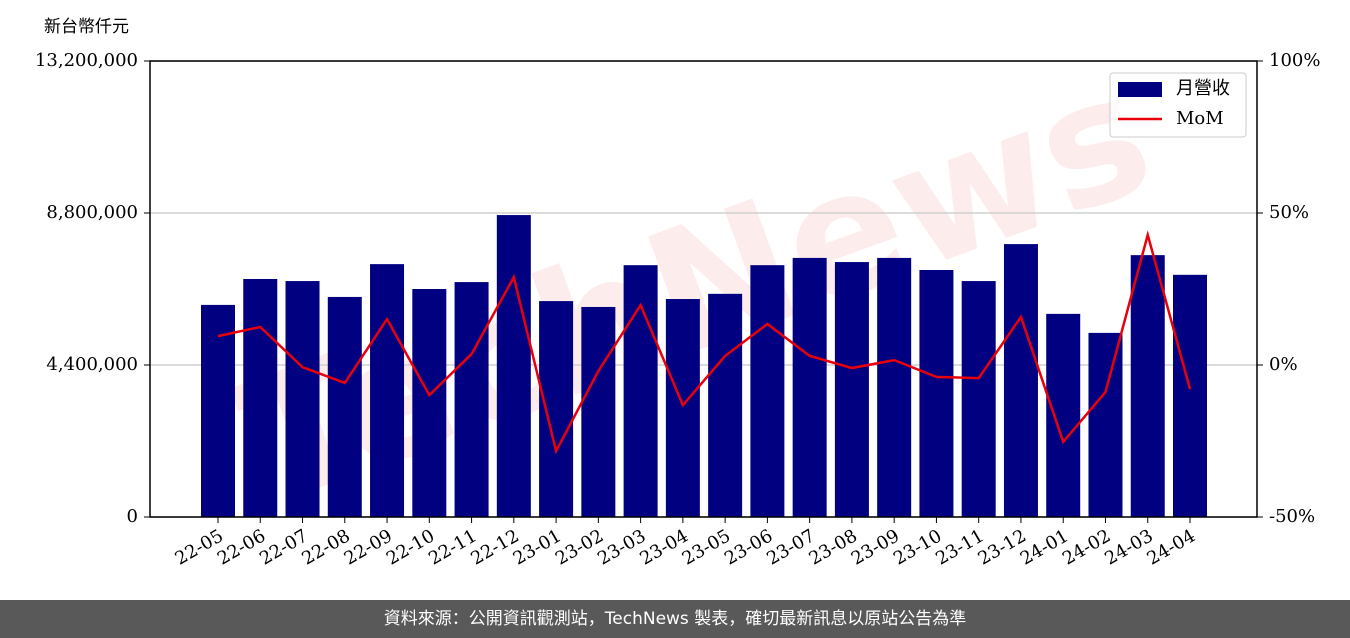 The image size is (1350, 638). Describe the element at coordinates (675, 619) in the screenshot. I see `footer: 資料來源：公開資訊觀測站，TechNews 製表，確切最新訊息以原站公告為準` at that location.